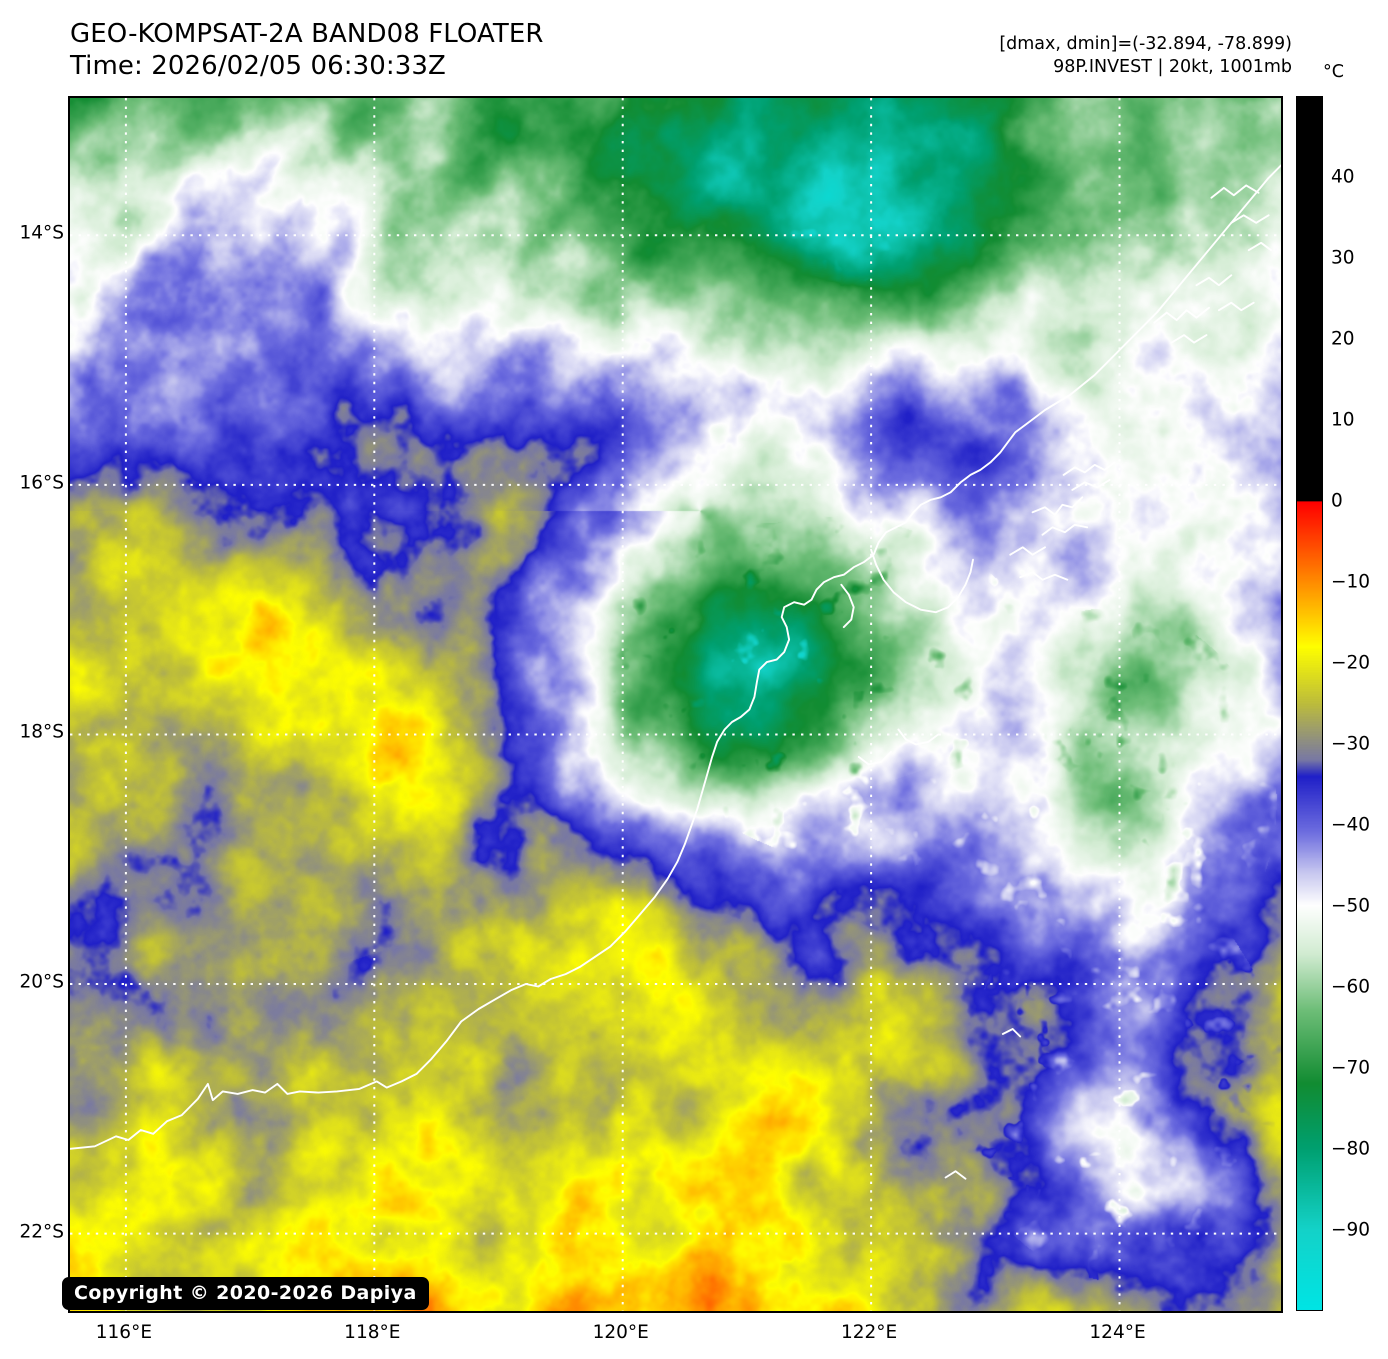 The height and width of the screenshot is (1359, 1388). Describe the element at coordinates (1351, 744) in the screenshot. I see `colorbar-tick-label: −30` at that location.